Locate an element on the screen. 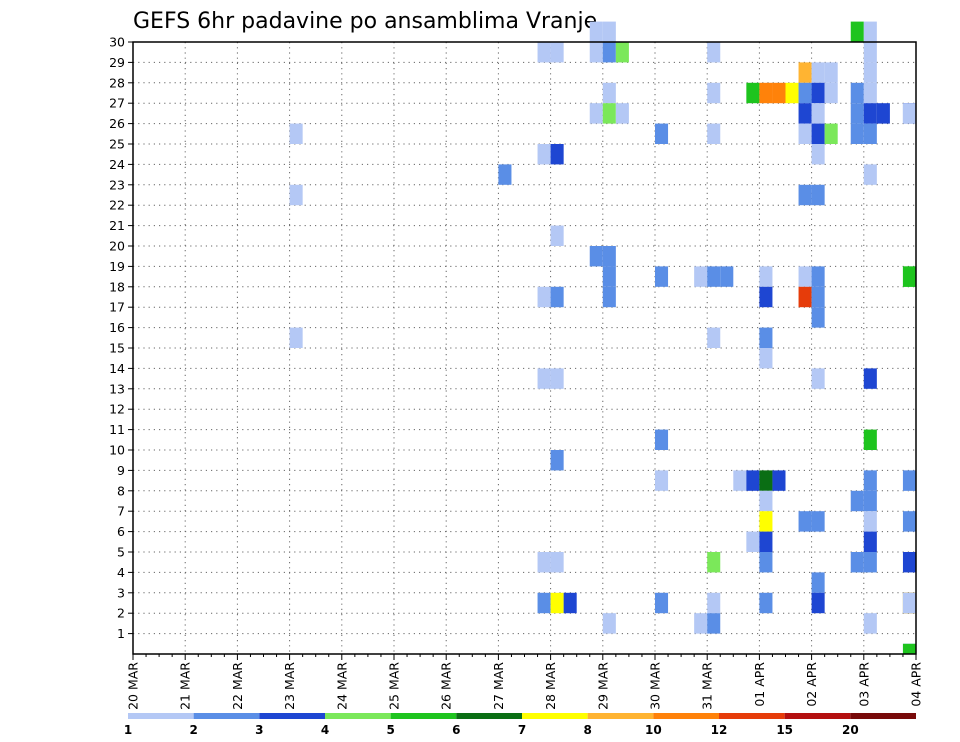 The width and height of the screenshot is (960, 742). legend-label: 20 is located at coordinates (850, 730).